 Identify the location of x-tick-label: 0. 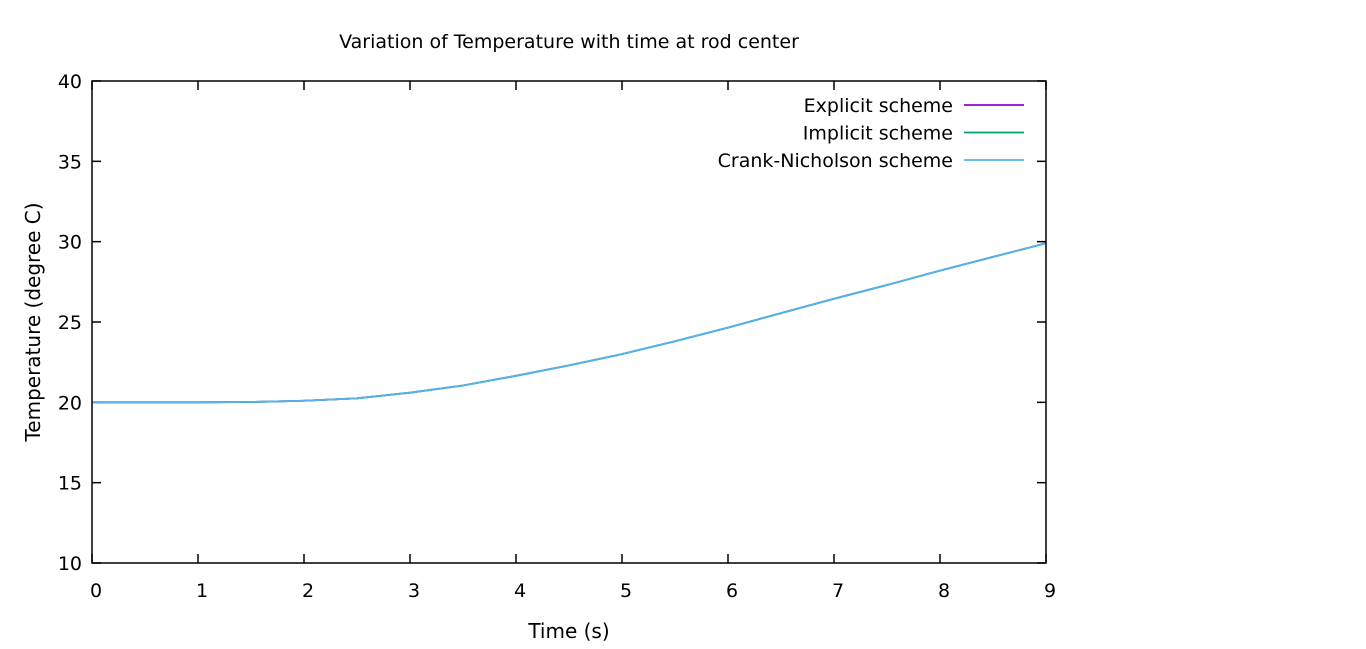
(96, 591).